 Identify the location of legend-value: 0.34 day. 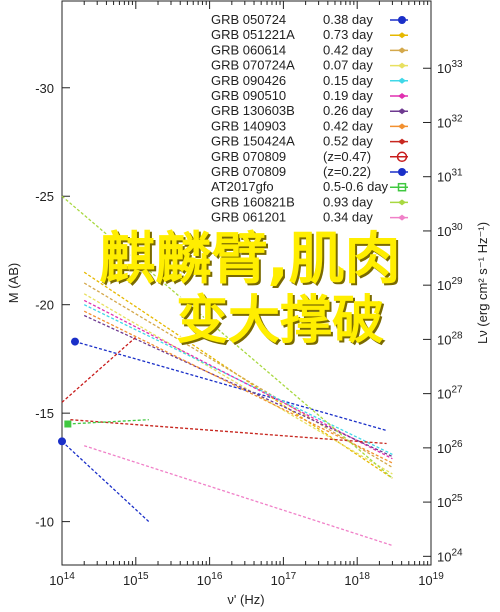
(348, 217).